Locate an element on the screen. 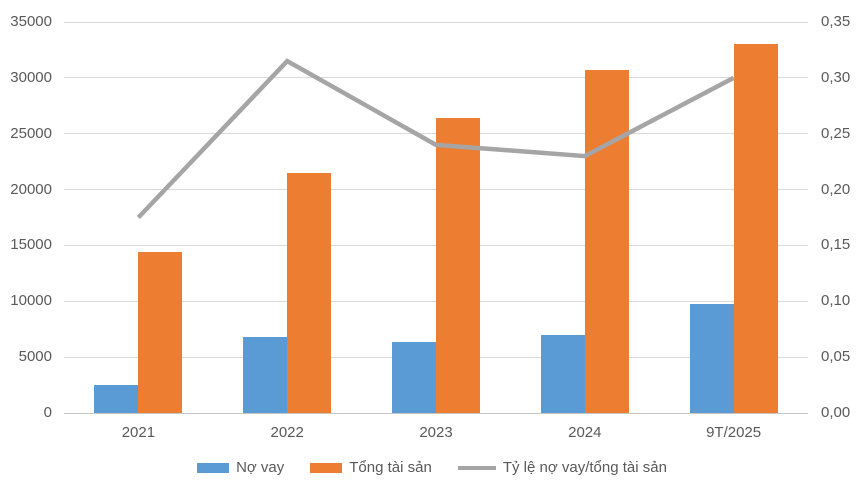 Image resolution: width=864 pixels, height=493 pixels. legend-item-no-vay: Nợ vay is located at coordinates (240, 467).